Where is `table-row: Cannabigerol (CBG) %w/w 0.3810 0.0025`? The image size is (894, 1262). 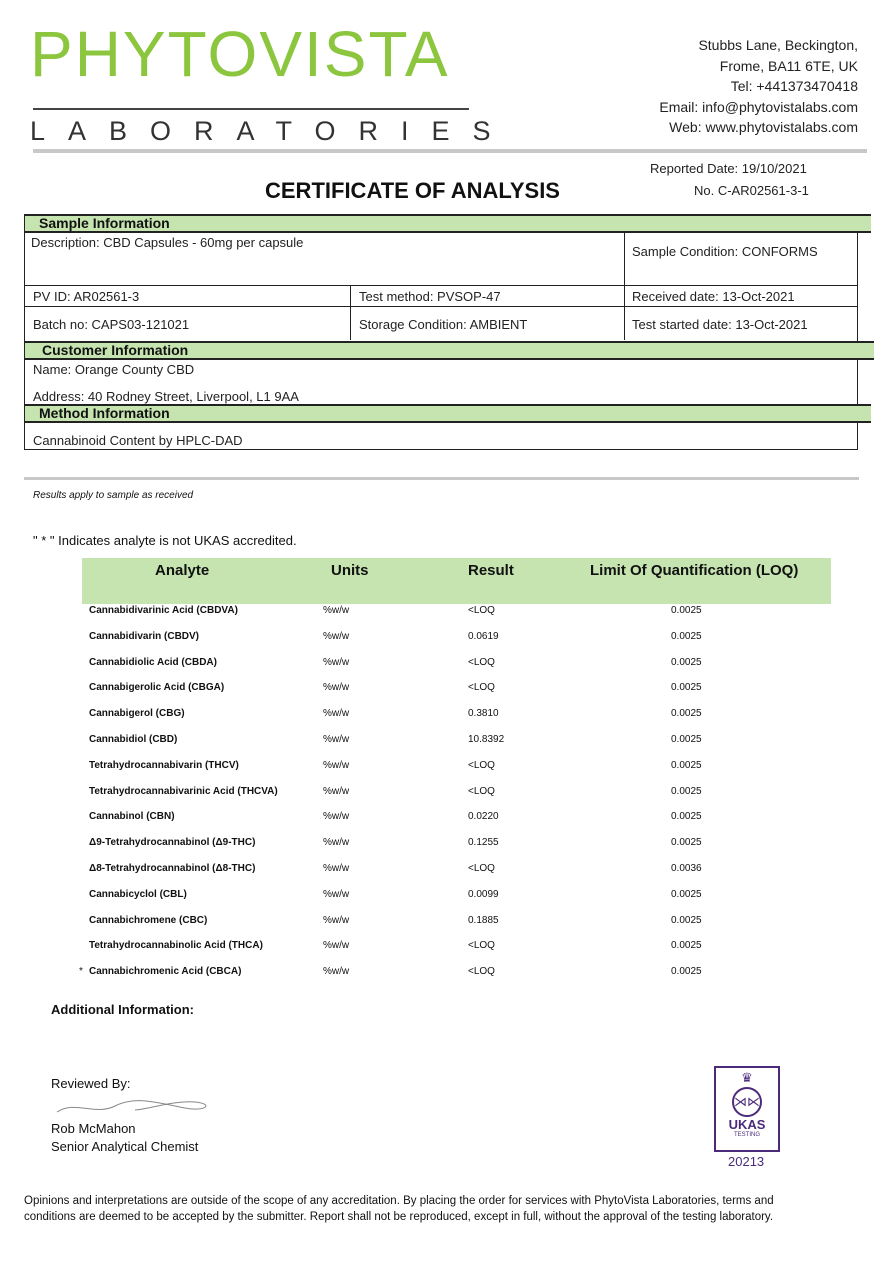 table-row: Cannabigerol (CBG) %w/w 0.3810 0.0025 is located at coordinates (447, 718).